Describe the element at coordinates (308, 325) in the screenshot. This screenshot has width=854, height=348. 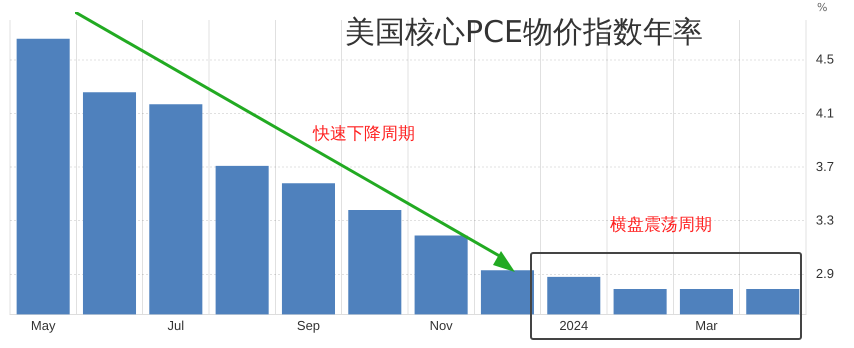
I see `x-tick-label: Sep` at that location.